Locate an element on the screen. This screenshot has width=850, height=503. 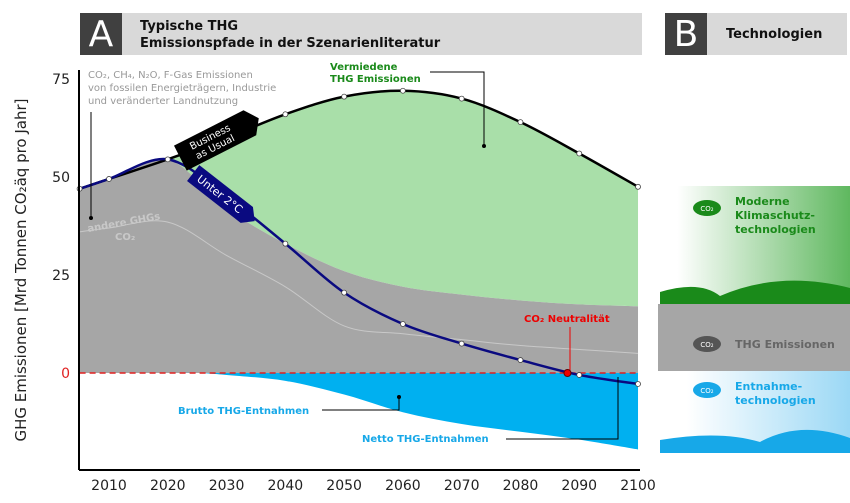
label-emissionen: THG Emissionen is located at coordinates (785, 344).